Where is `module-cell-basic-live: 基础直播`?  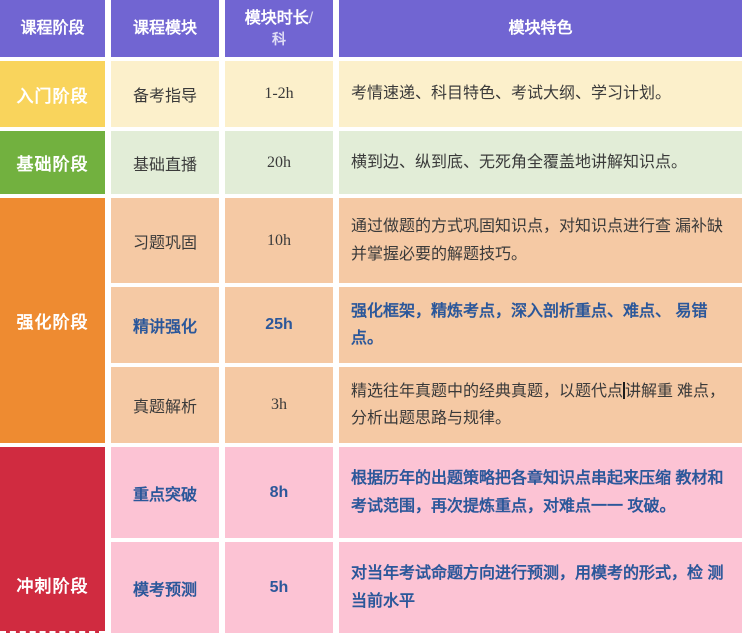 module-cell-basic-live: 基础直播 is located at coordinates (165, 162).